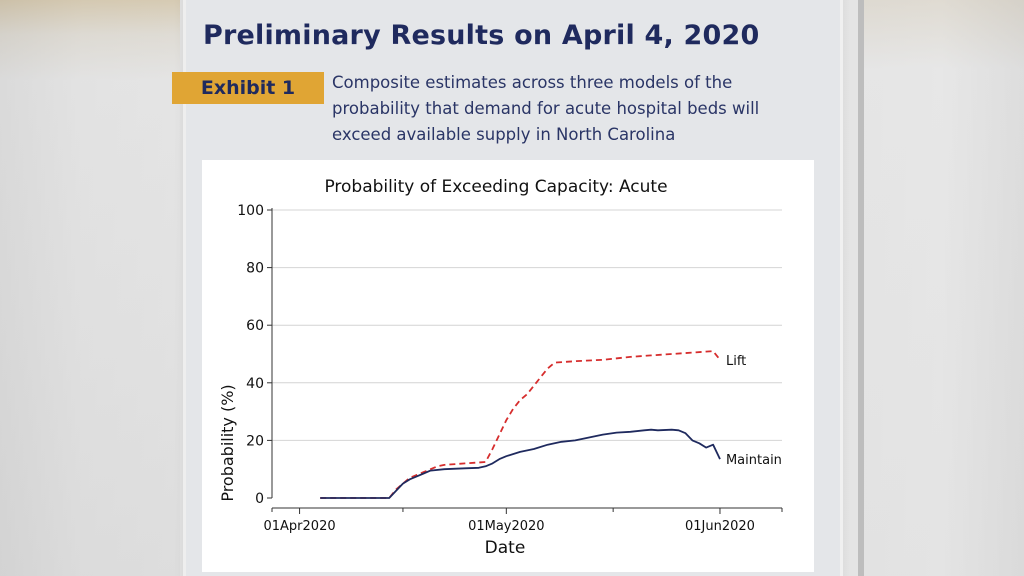 This screenshot has width=1024, height=576. Describe the element at coordinates (255, 441) in the screenshot. I see `y-tick-label: 20` at that location.